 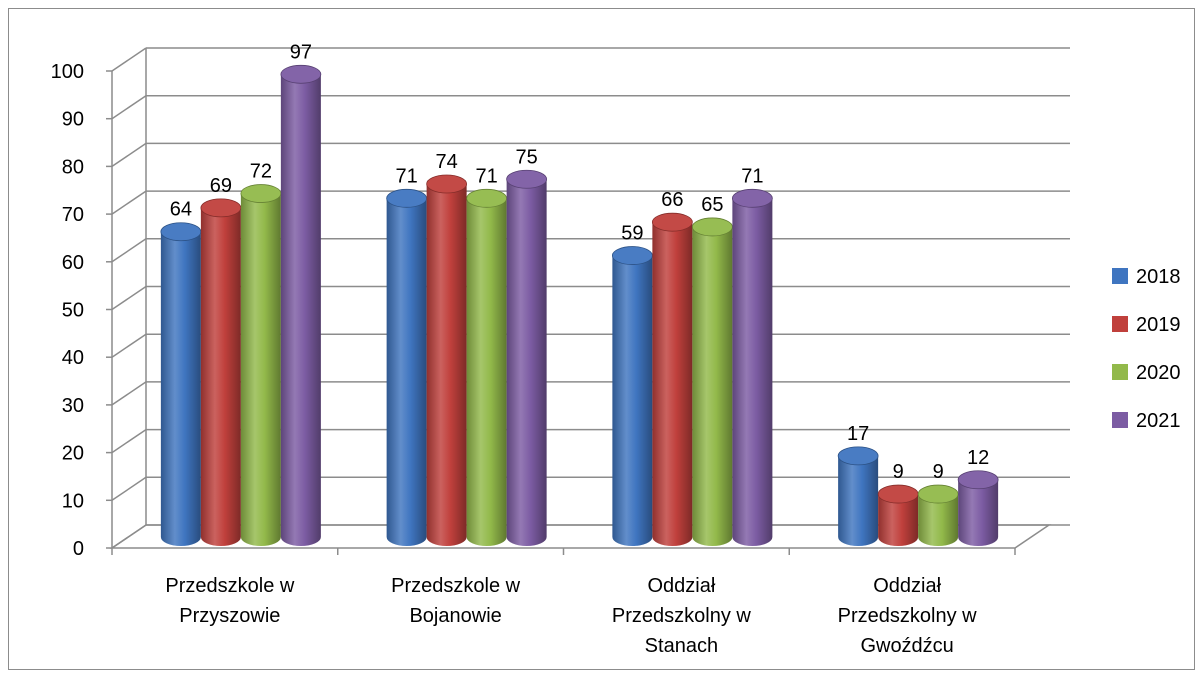 What do you see at coordinates (1146, 349) in the screenshot?
I see `legend: 2018 2019 2020 2021` at bounding box center [1146, 349].